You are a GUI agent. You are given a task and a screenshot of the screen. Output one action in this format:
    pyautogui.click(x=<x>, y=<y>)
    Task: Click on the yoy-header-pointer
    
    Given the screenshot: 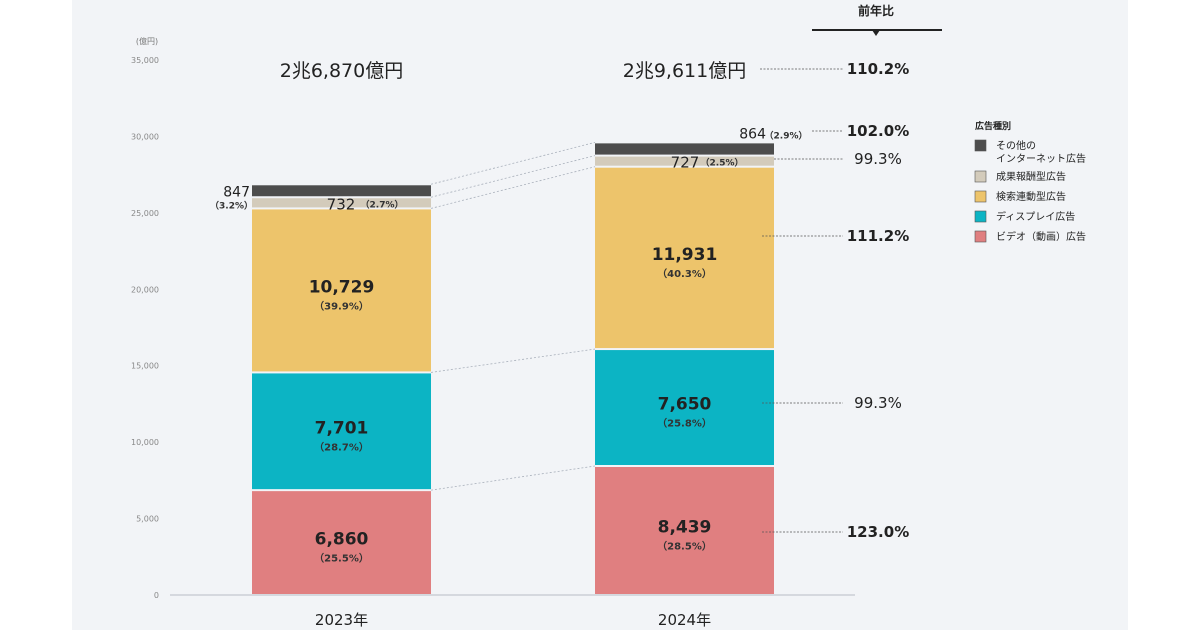 What is the action you would take?
    pyautogui.click(x=876, y=33)
    